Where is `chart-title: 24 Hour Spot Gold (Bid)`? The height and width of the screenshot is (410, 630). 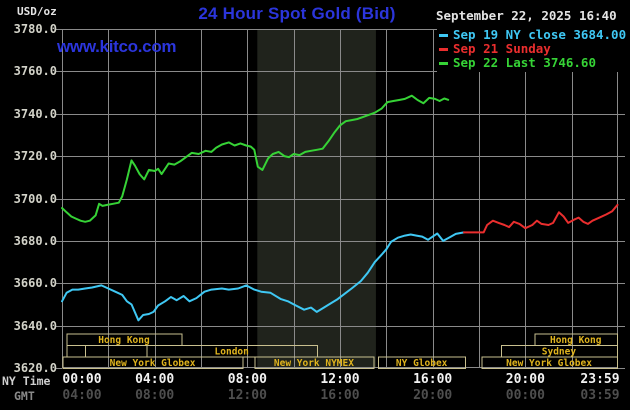 chart-title: 24 Hour Spot Gold (Bid) is located at coordinates (297, 13).